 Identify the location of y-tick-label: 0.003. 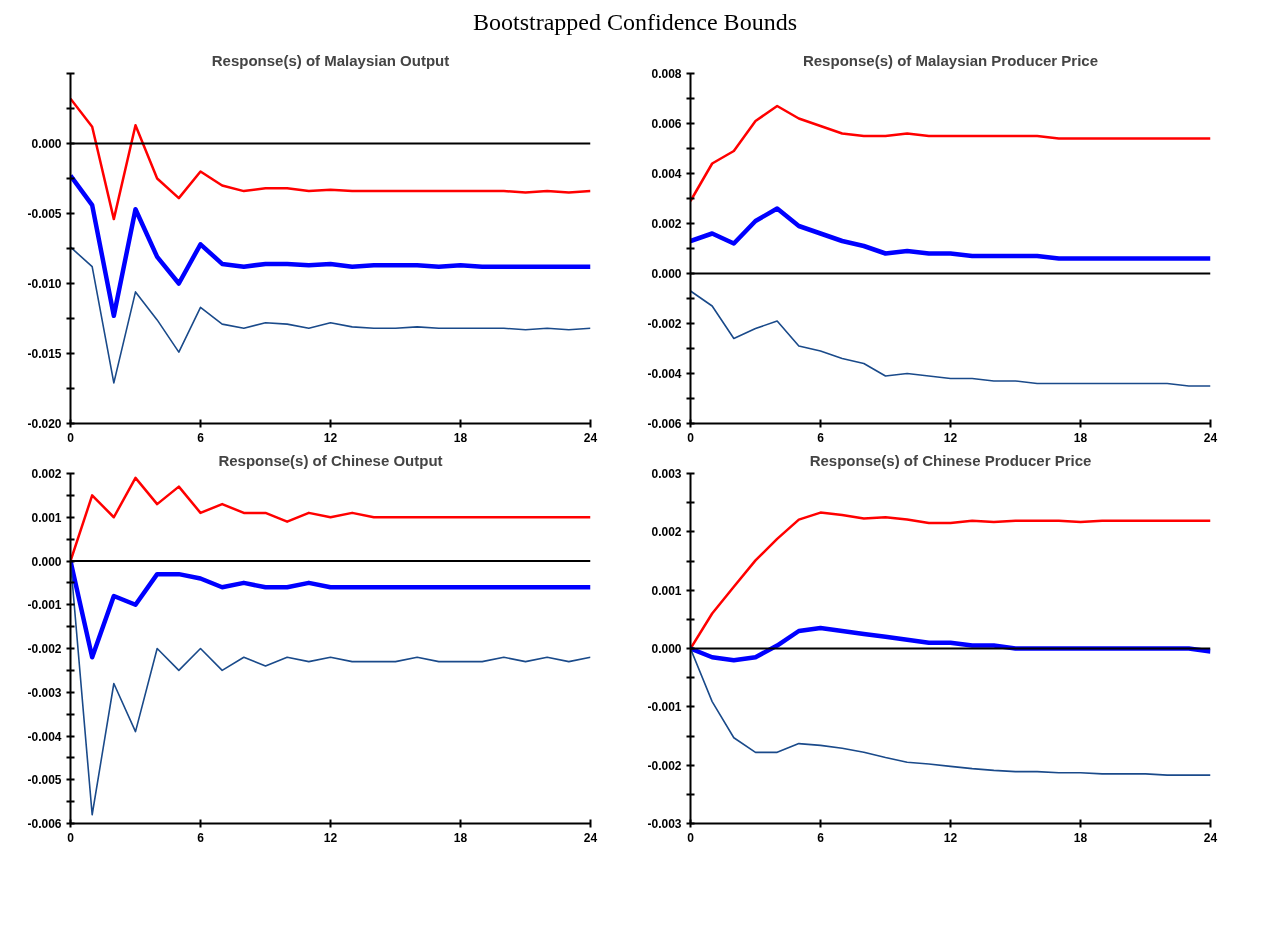
(666, 474).